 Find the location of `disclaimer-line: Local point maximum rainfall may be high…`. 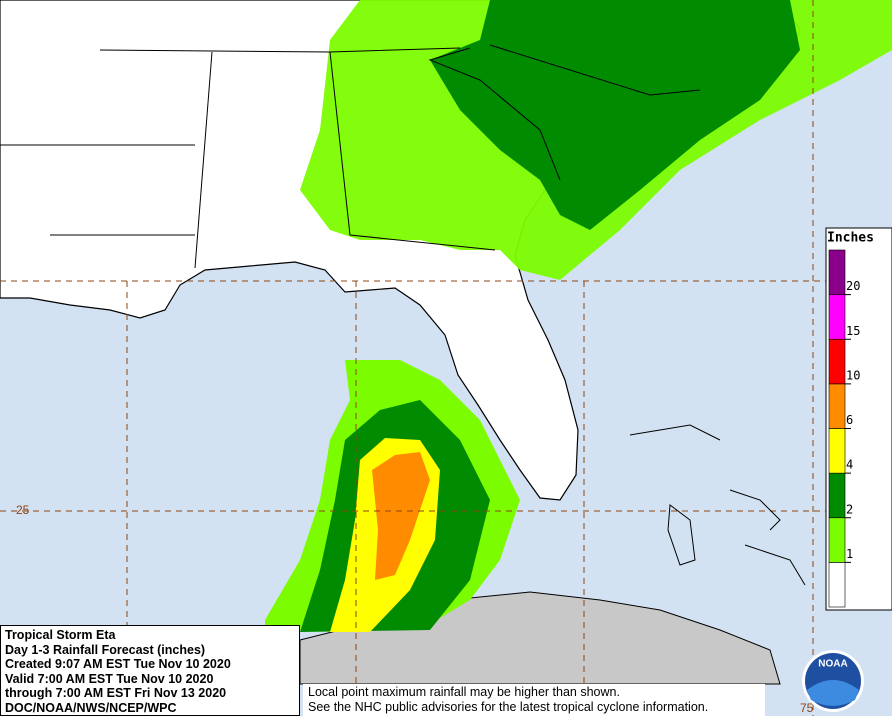

disclaimer-line: Local point maximum rainfall may be high… is located at coordinates (464, 692).